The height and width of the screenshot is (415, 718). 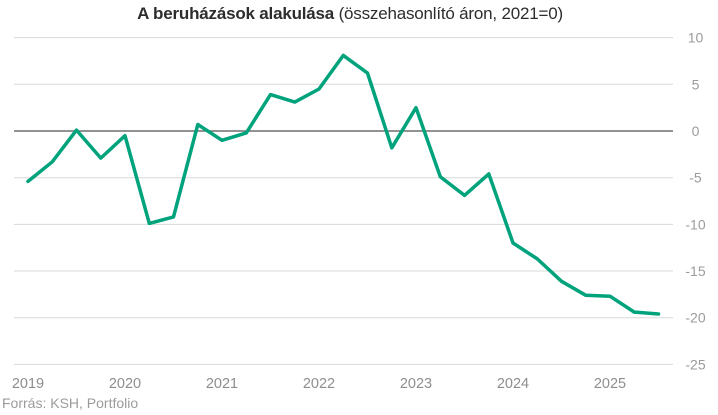 I want to click on y-tick-label: -20, so click(x=695, y=318).